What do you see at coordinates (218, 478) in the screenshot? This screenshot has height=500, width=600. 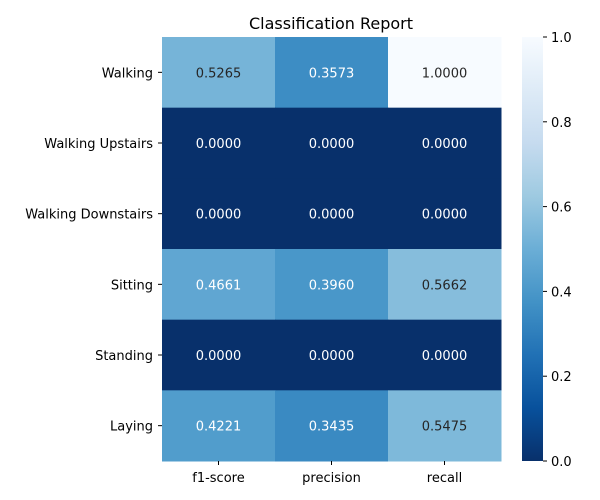 I see `x-tick-label: f1-score` at bounding box center [218, 478].